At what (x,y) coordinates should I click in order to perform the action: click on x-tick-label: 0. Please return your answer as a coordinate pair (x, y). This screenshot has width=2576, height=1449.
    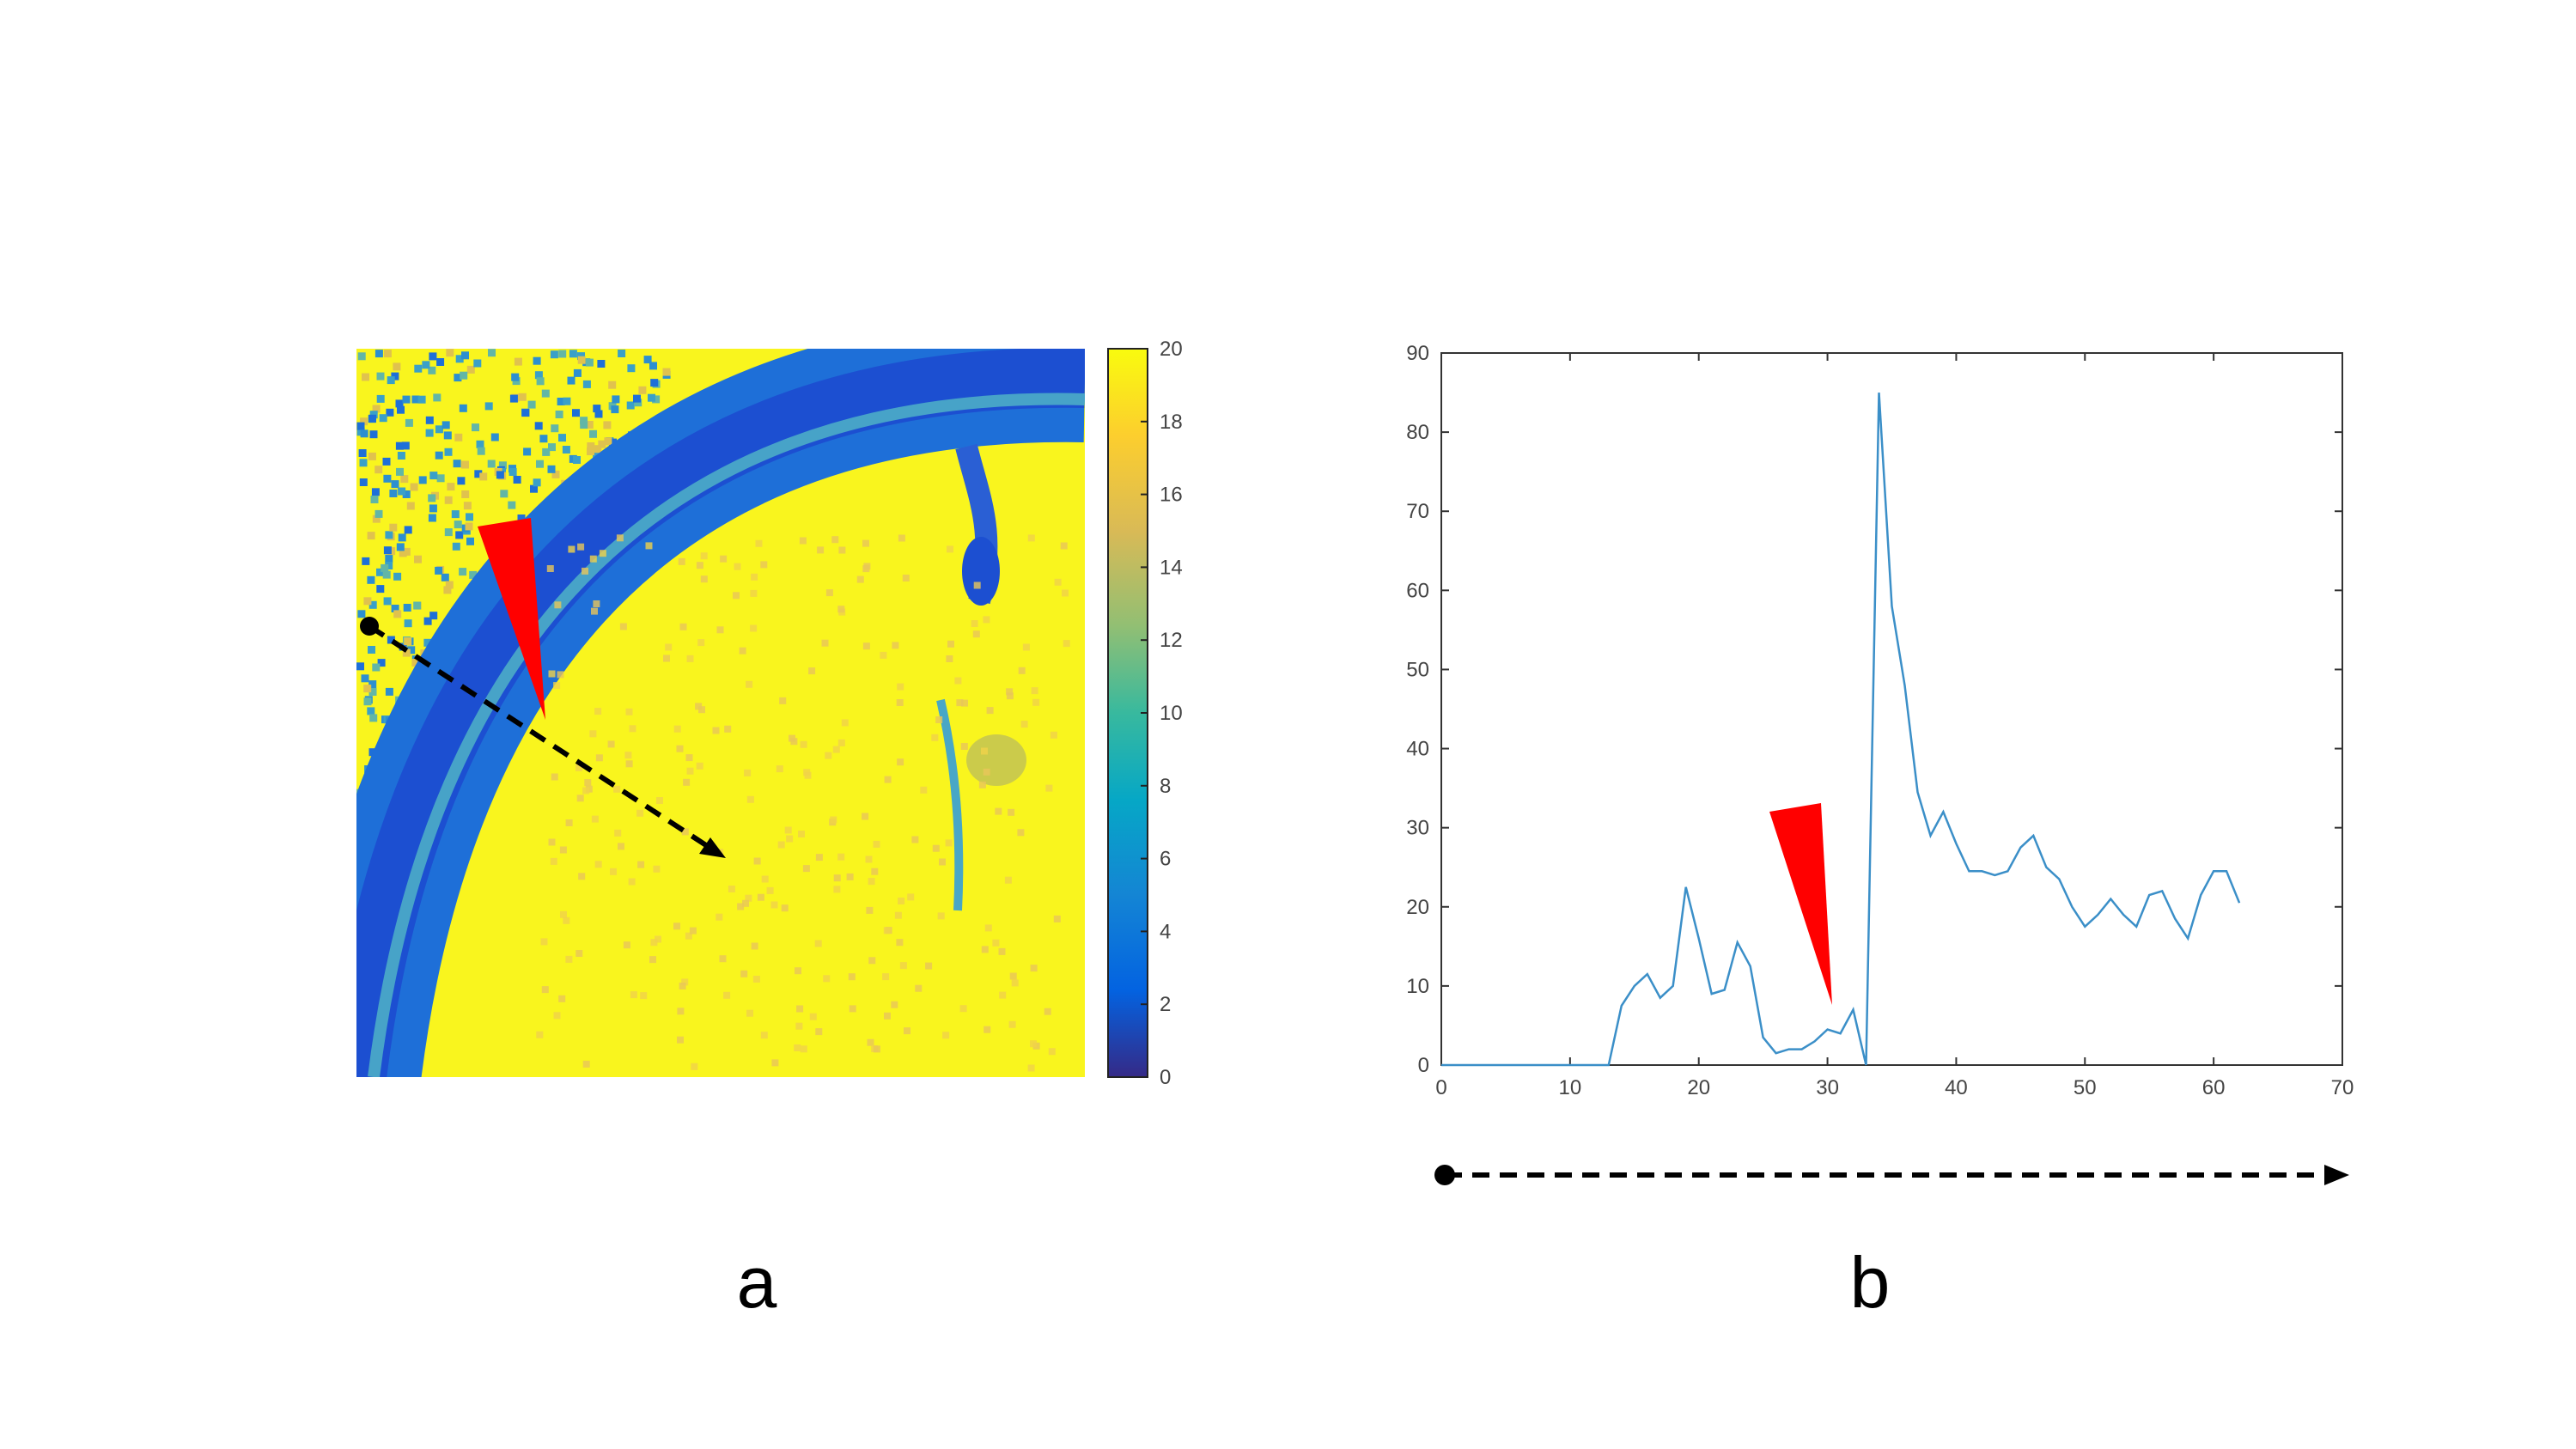
    Looking at the image, I should click on (1440, 1087).